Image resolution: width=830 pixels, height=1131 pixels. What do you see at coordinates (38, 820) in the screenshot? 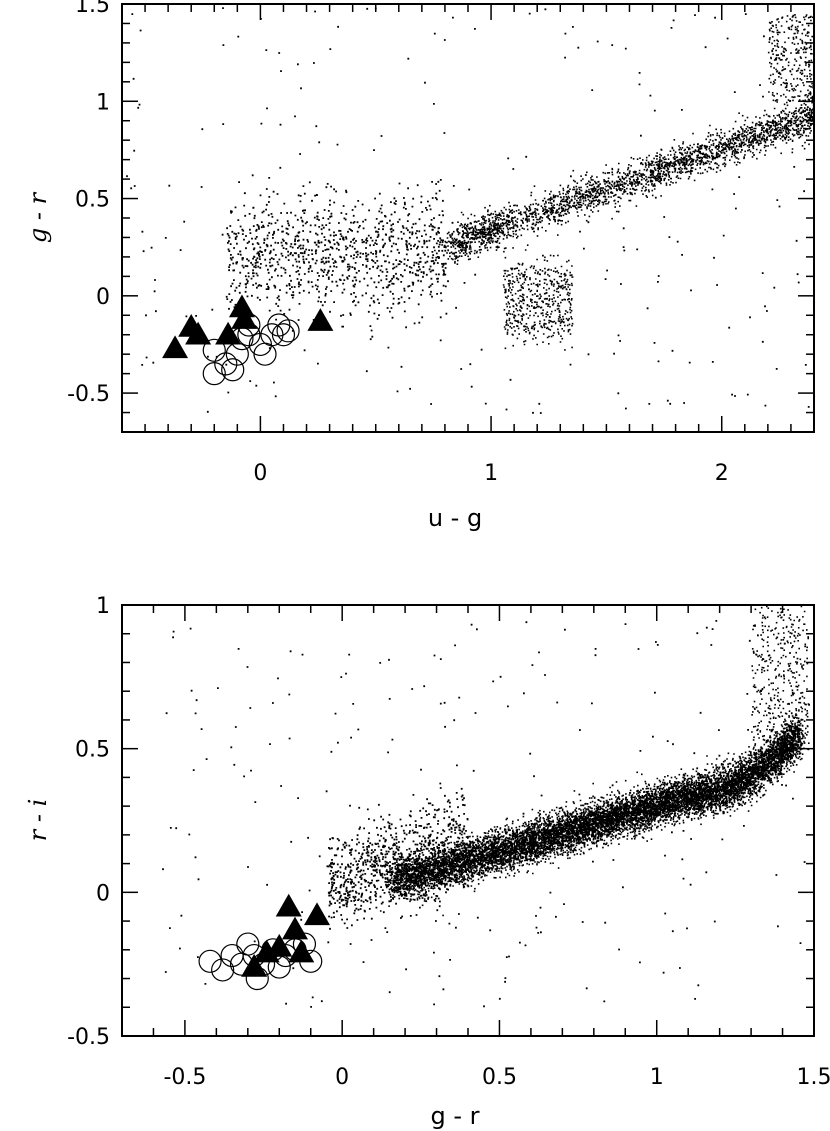
I see `y-axis-title-bottom: r - i` at bounding box center [38, 820].